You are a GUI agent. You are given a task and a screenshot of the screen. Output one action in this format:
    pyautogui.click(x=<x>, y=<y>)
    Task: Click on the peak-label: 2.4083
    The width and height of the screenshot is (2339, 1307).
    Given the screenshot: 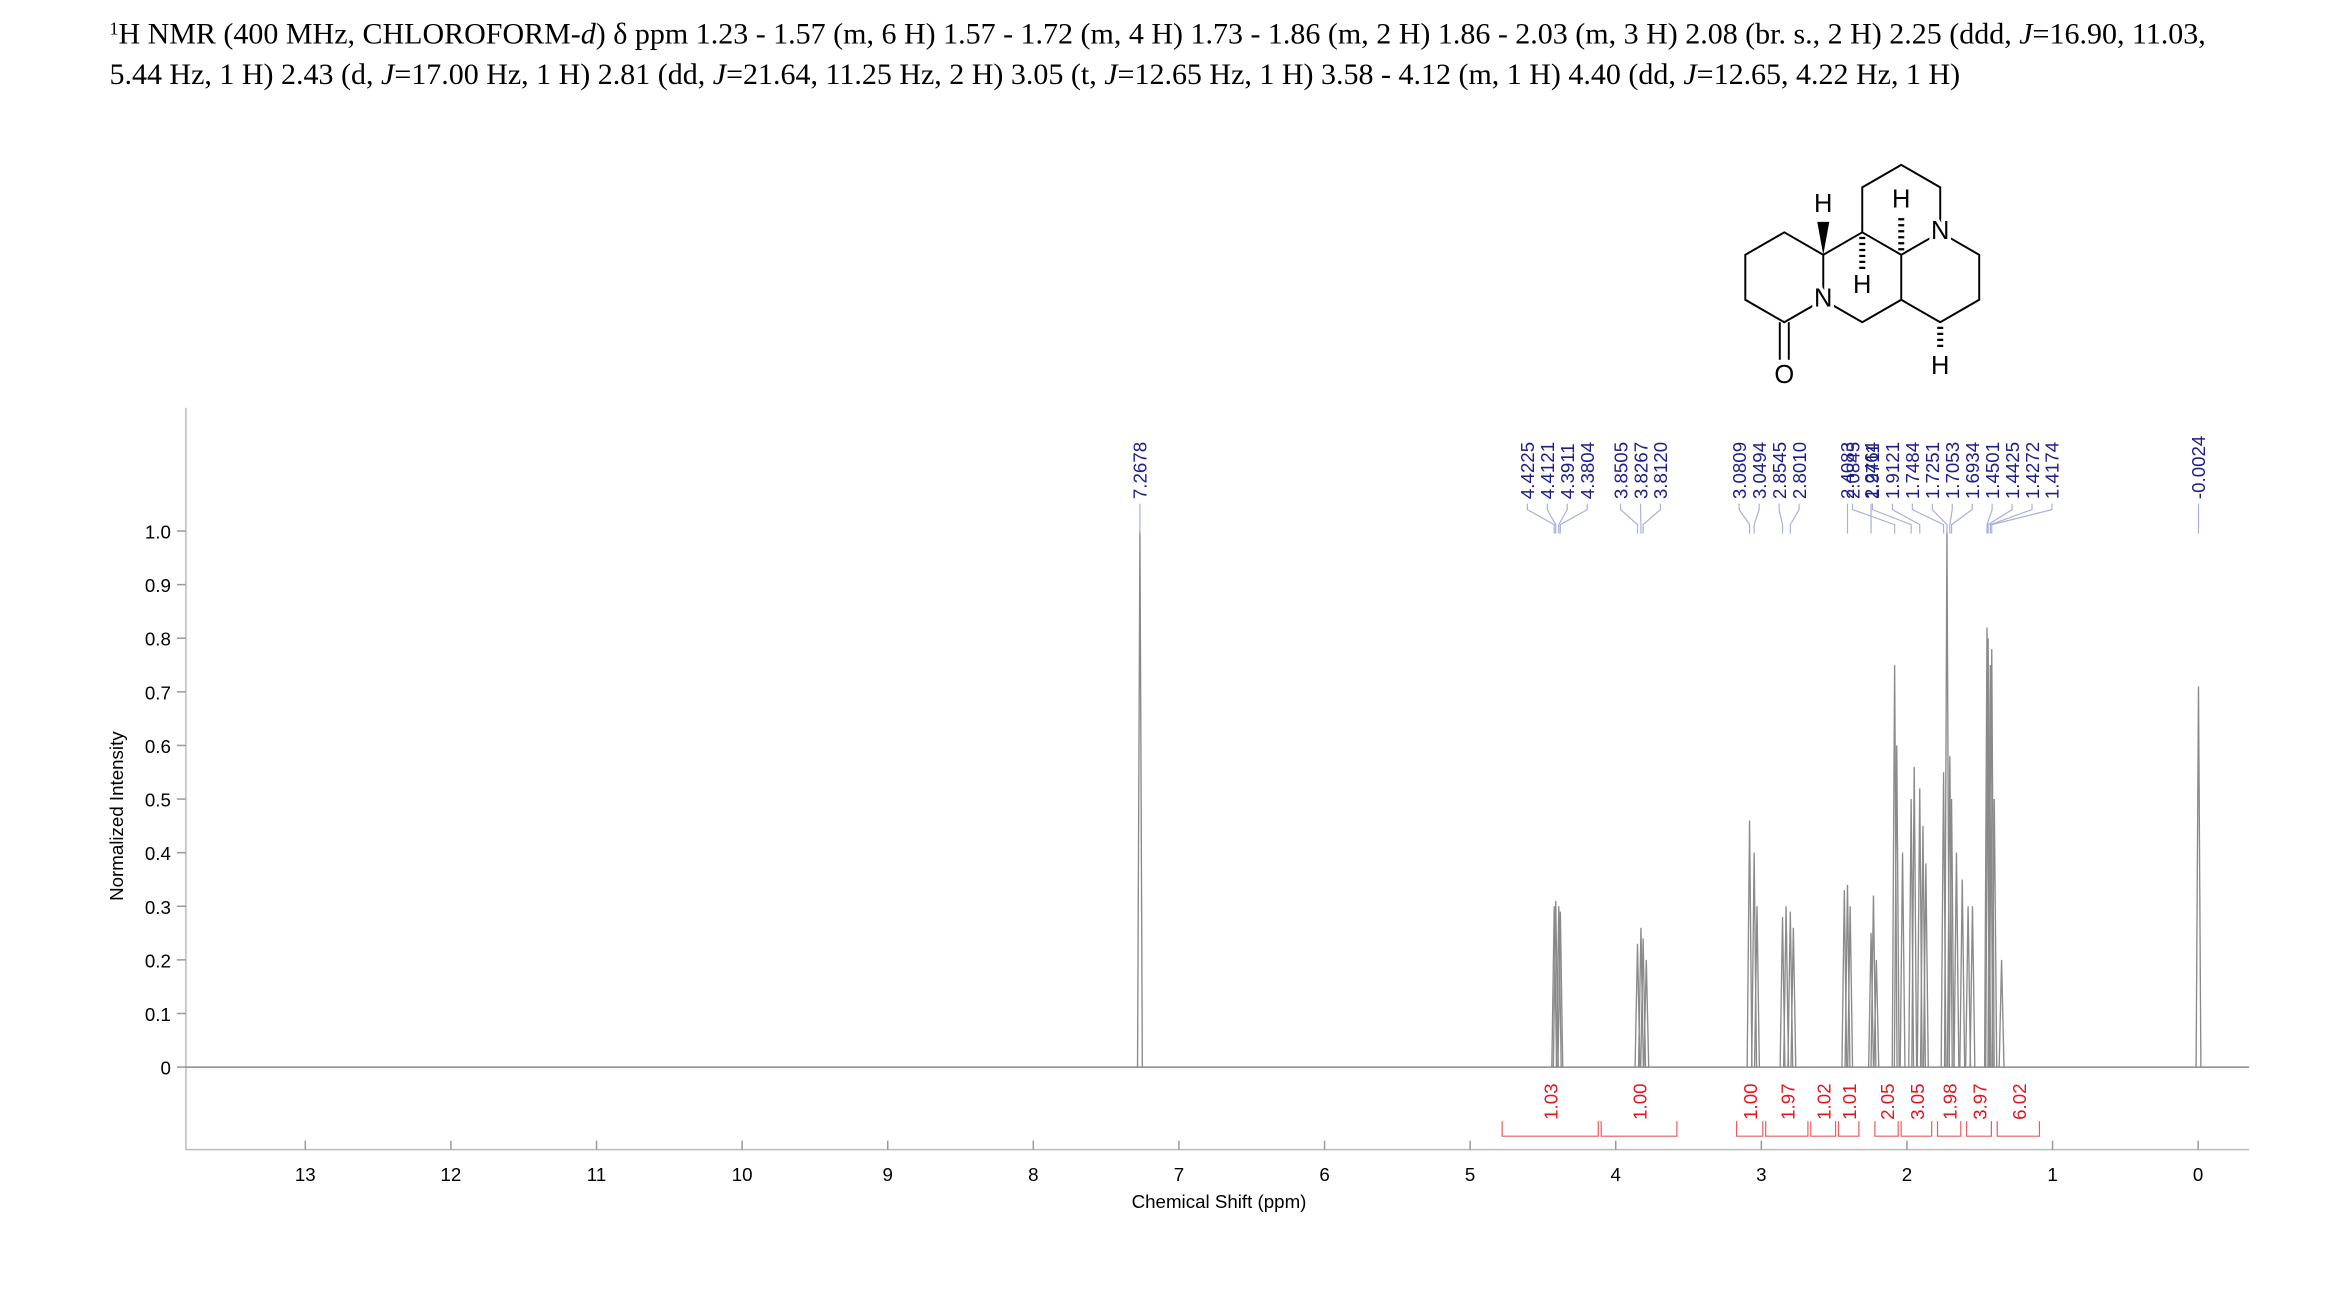 What is the action you would take?
    pyautogui.click(x=1847, y=470)
    